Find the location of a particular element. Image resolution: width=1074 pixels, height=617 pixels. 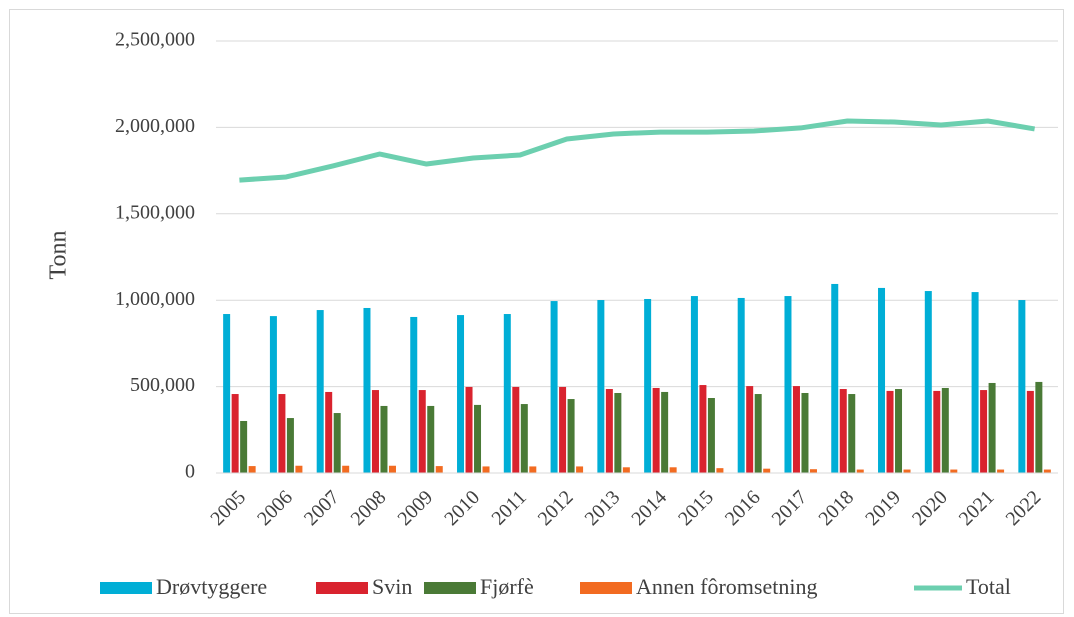

x-tick-label: 2009 is located at coordinates (415, 508).